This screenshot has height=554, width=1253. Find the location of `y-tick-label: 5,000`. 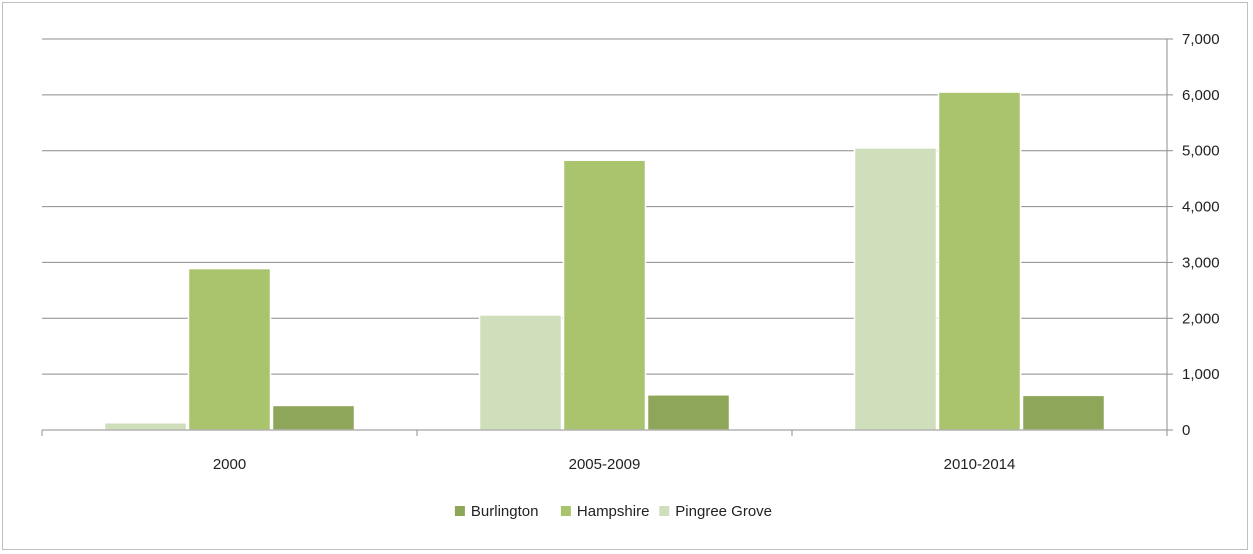

y-tick-label: 5,000 is located at coordinates (1201, 151).